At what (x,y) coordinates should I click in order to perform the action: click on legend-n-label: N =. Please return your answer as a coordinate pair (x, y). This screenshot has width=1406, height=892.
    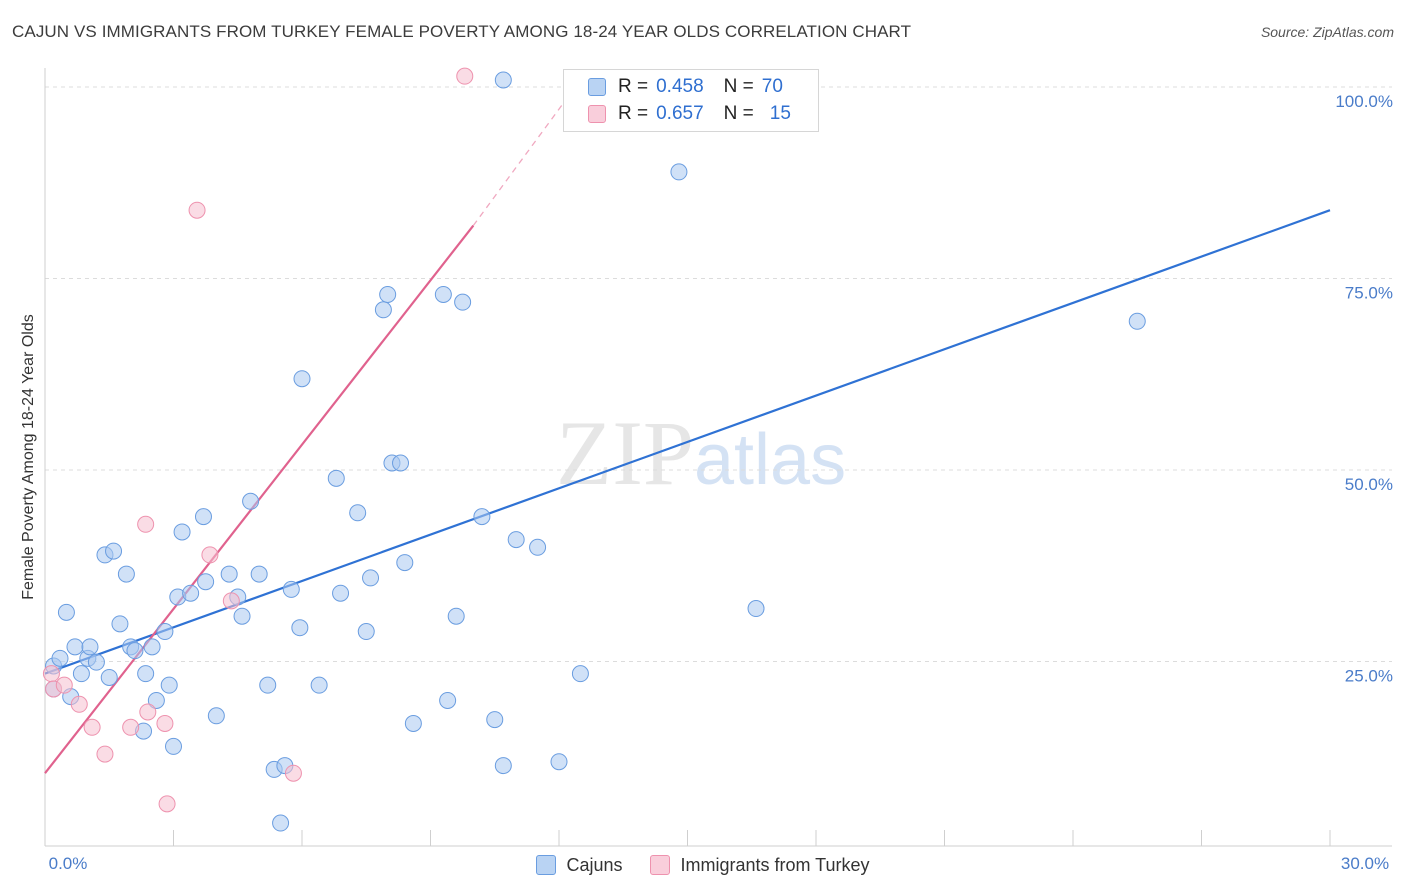
    Looking at the image, I should click on (738, 113).